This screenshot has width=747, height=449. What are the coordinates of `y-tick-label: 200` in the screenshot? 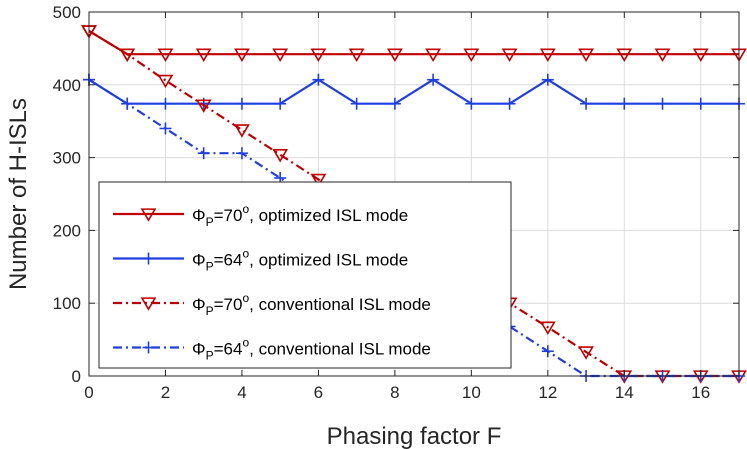 It's located at (67, 230).